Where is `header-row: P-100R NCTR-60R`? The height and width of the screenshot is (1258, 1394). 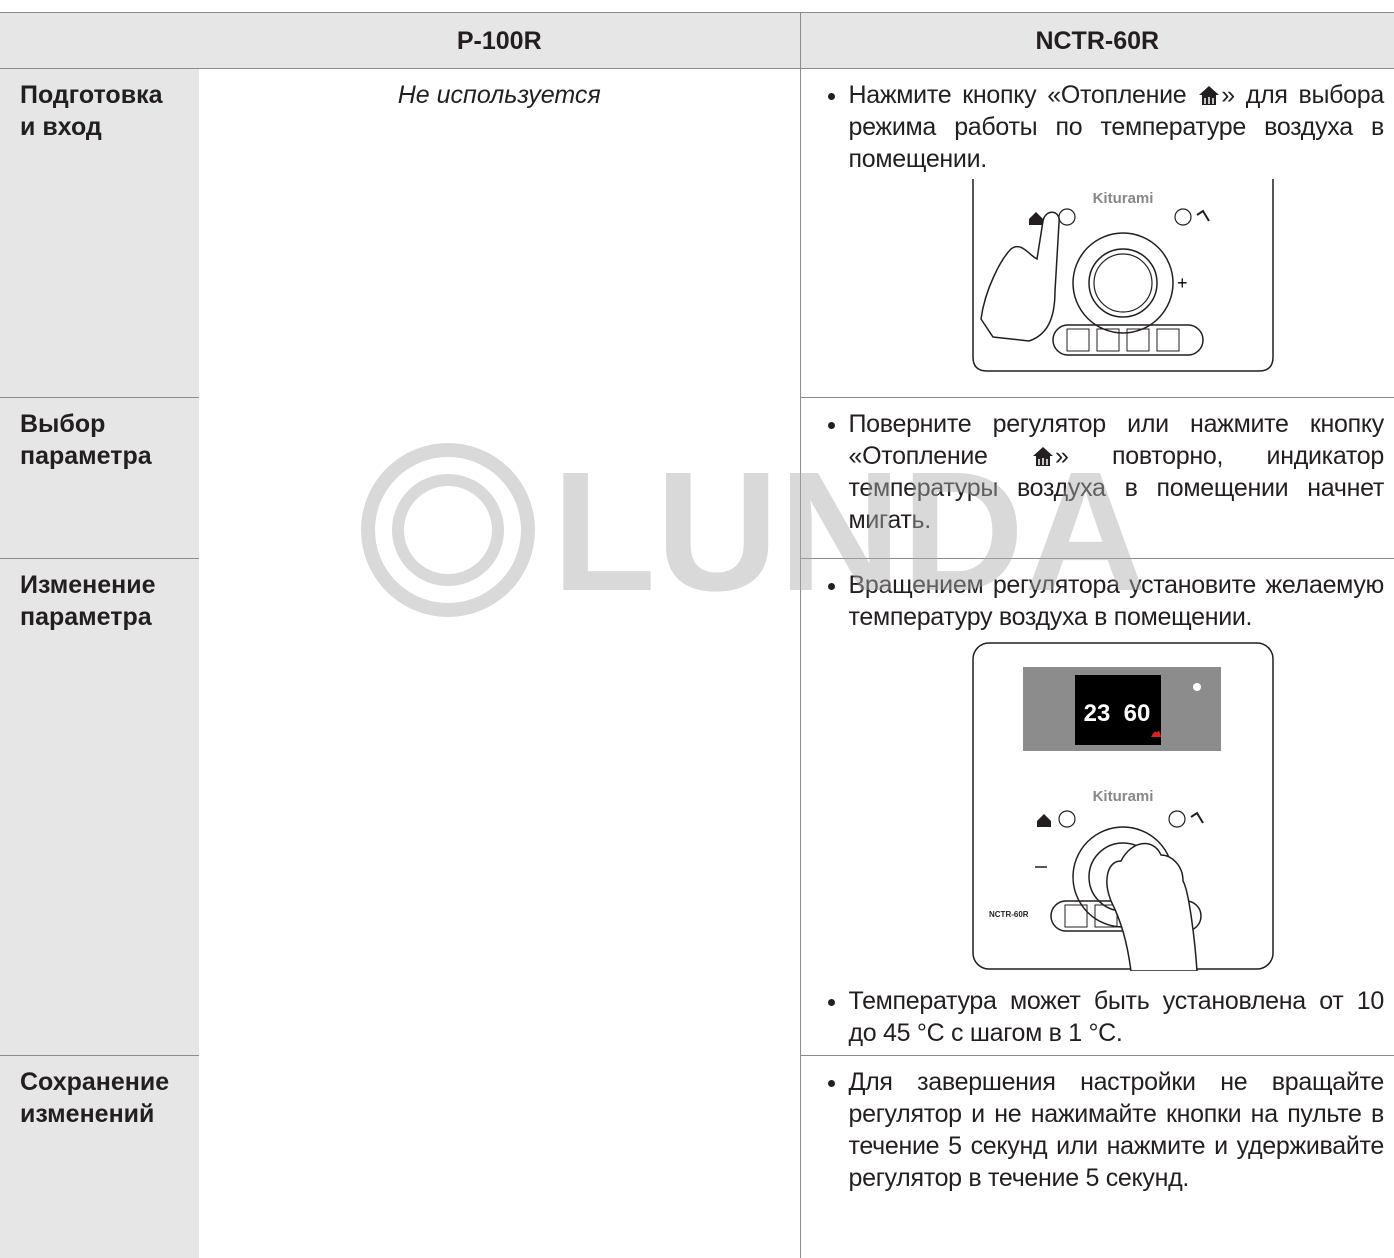 header-row: P-100R NCTR-60R is located at coordinates (697, 40).